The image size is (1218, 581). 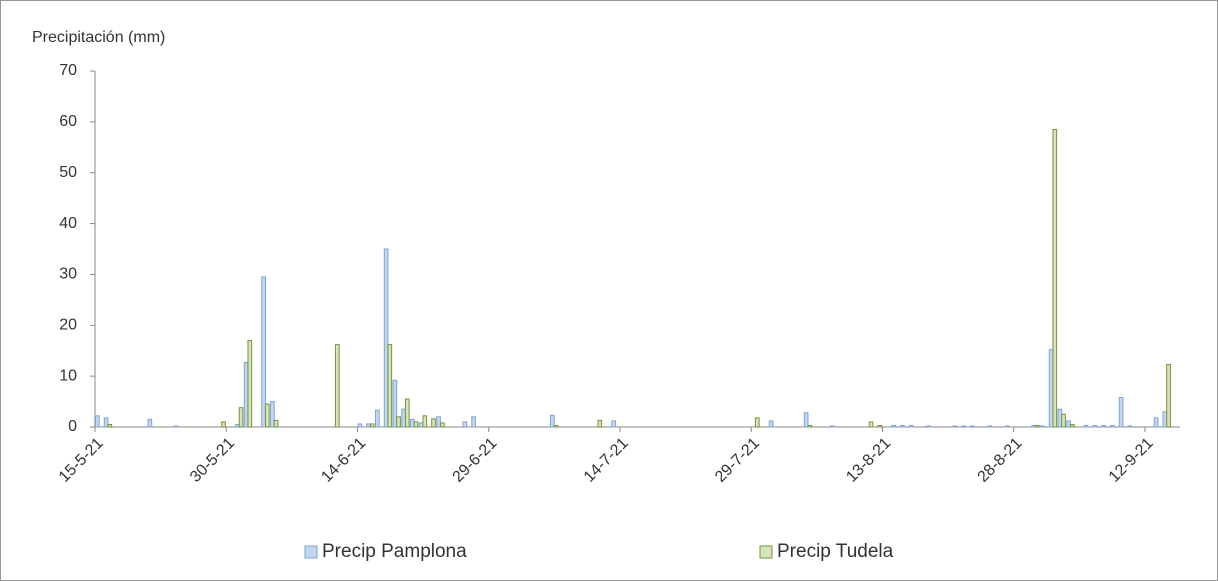 What do you see at coordinates (68, 172) in the screenshot?
I see `y-tick-label: 50` at bounding box center [68, 172].